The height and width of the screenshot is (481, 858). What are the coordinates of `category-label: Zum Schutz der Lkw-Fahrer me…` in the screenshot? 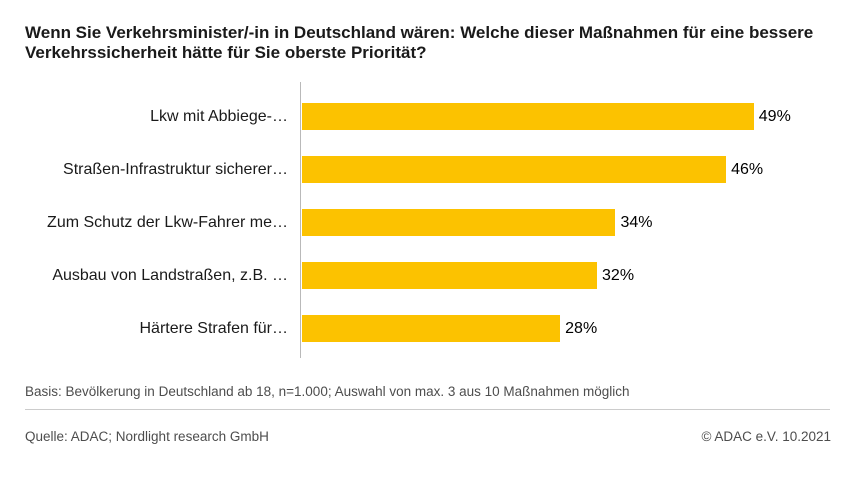 It's located at (167, 222).